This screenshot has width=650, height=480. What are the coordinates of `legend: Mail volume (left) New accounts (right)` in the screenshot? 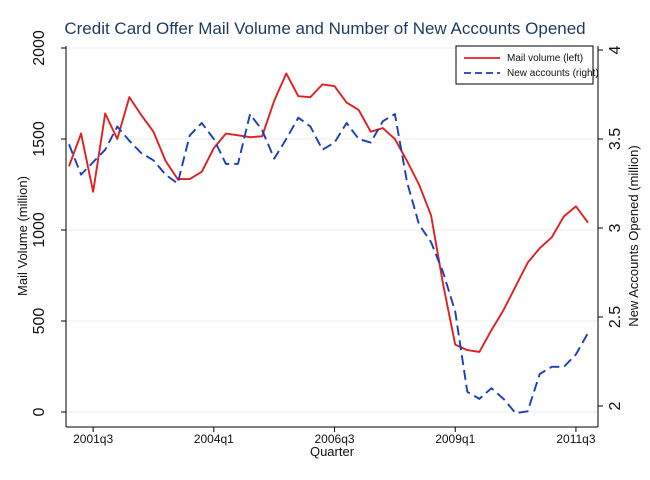 It's located at (527, 65).